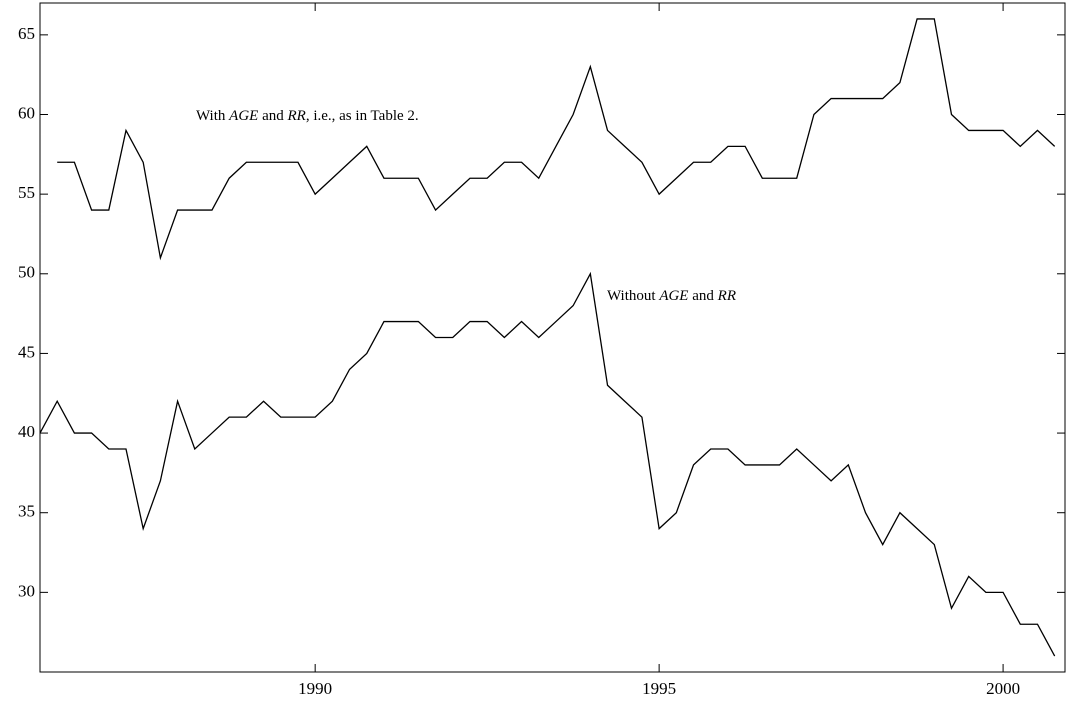  Describe the element at coordinates (659, 688) in the screenshot. I see `x-tick-label: 1995` at that location.